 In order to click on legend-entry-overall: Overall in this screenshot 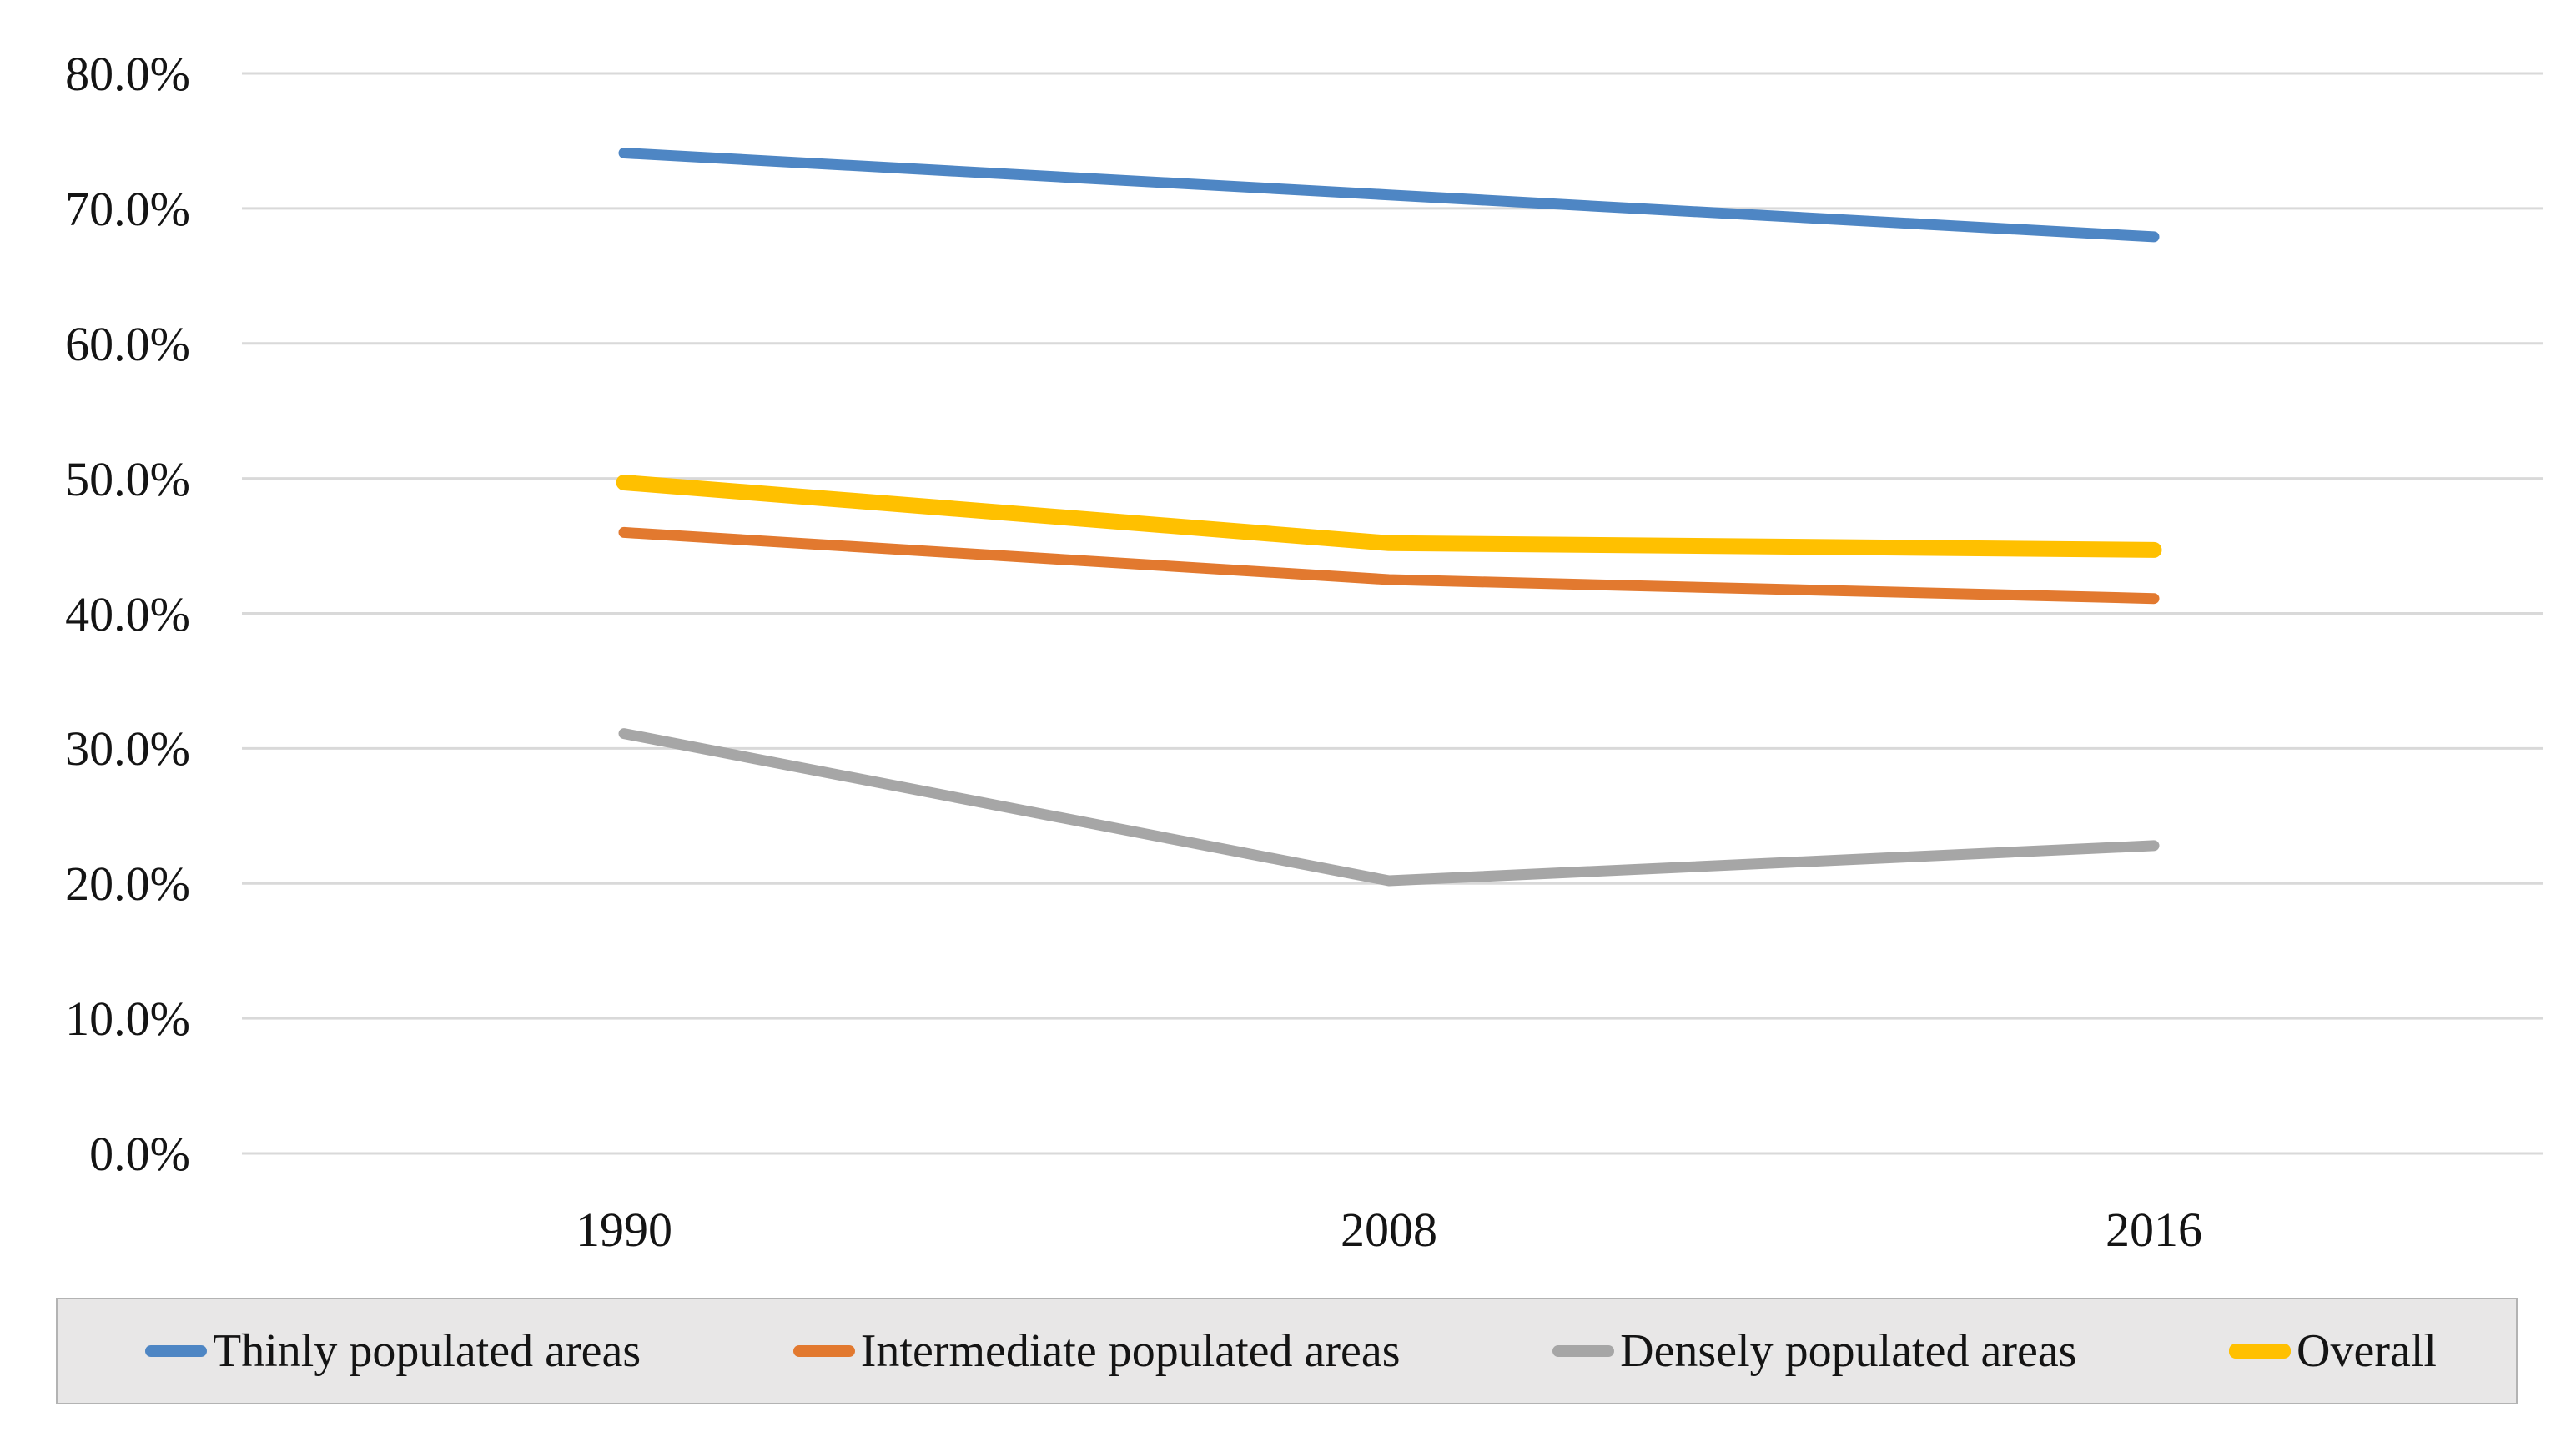, I will do `click(2333, 1351)`.